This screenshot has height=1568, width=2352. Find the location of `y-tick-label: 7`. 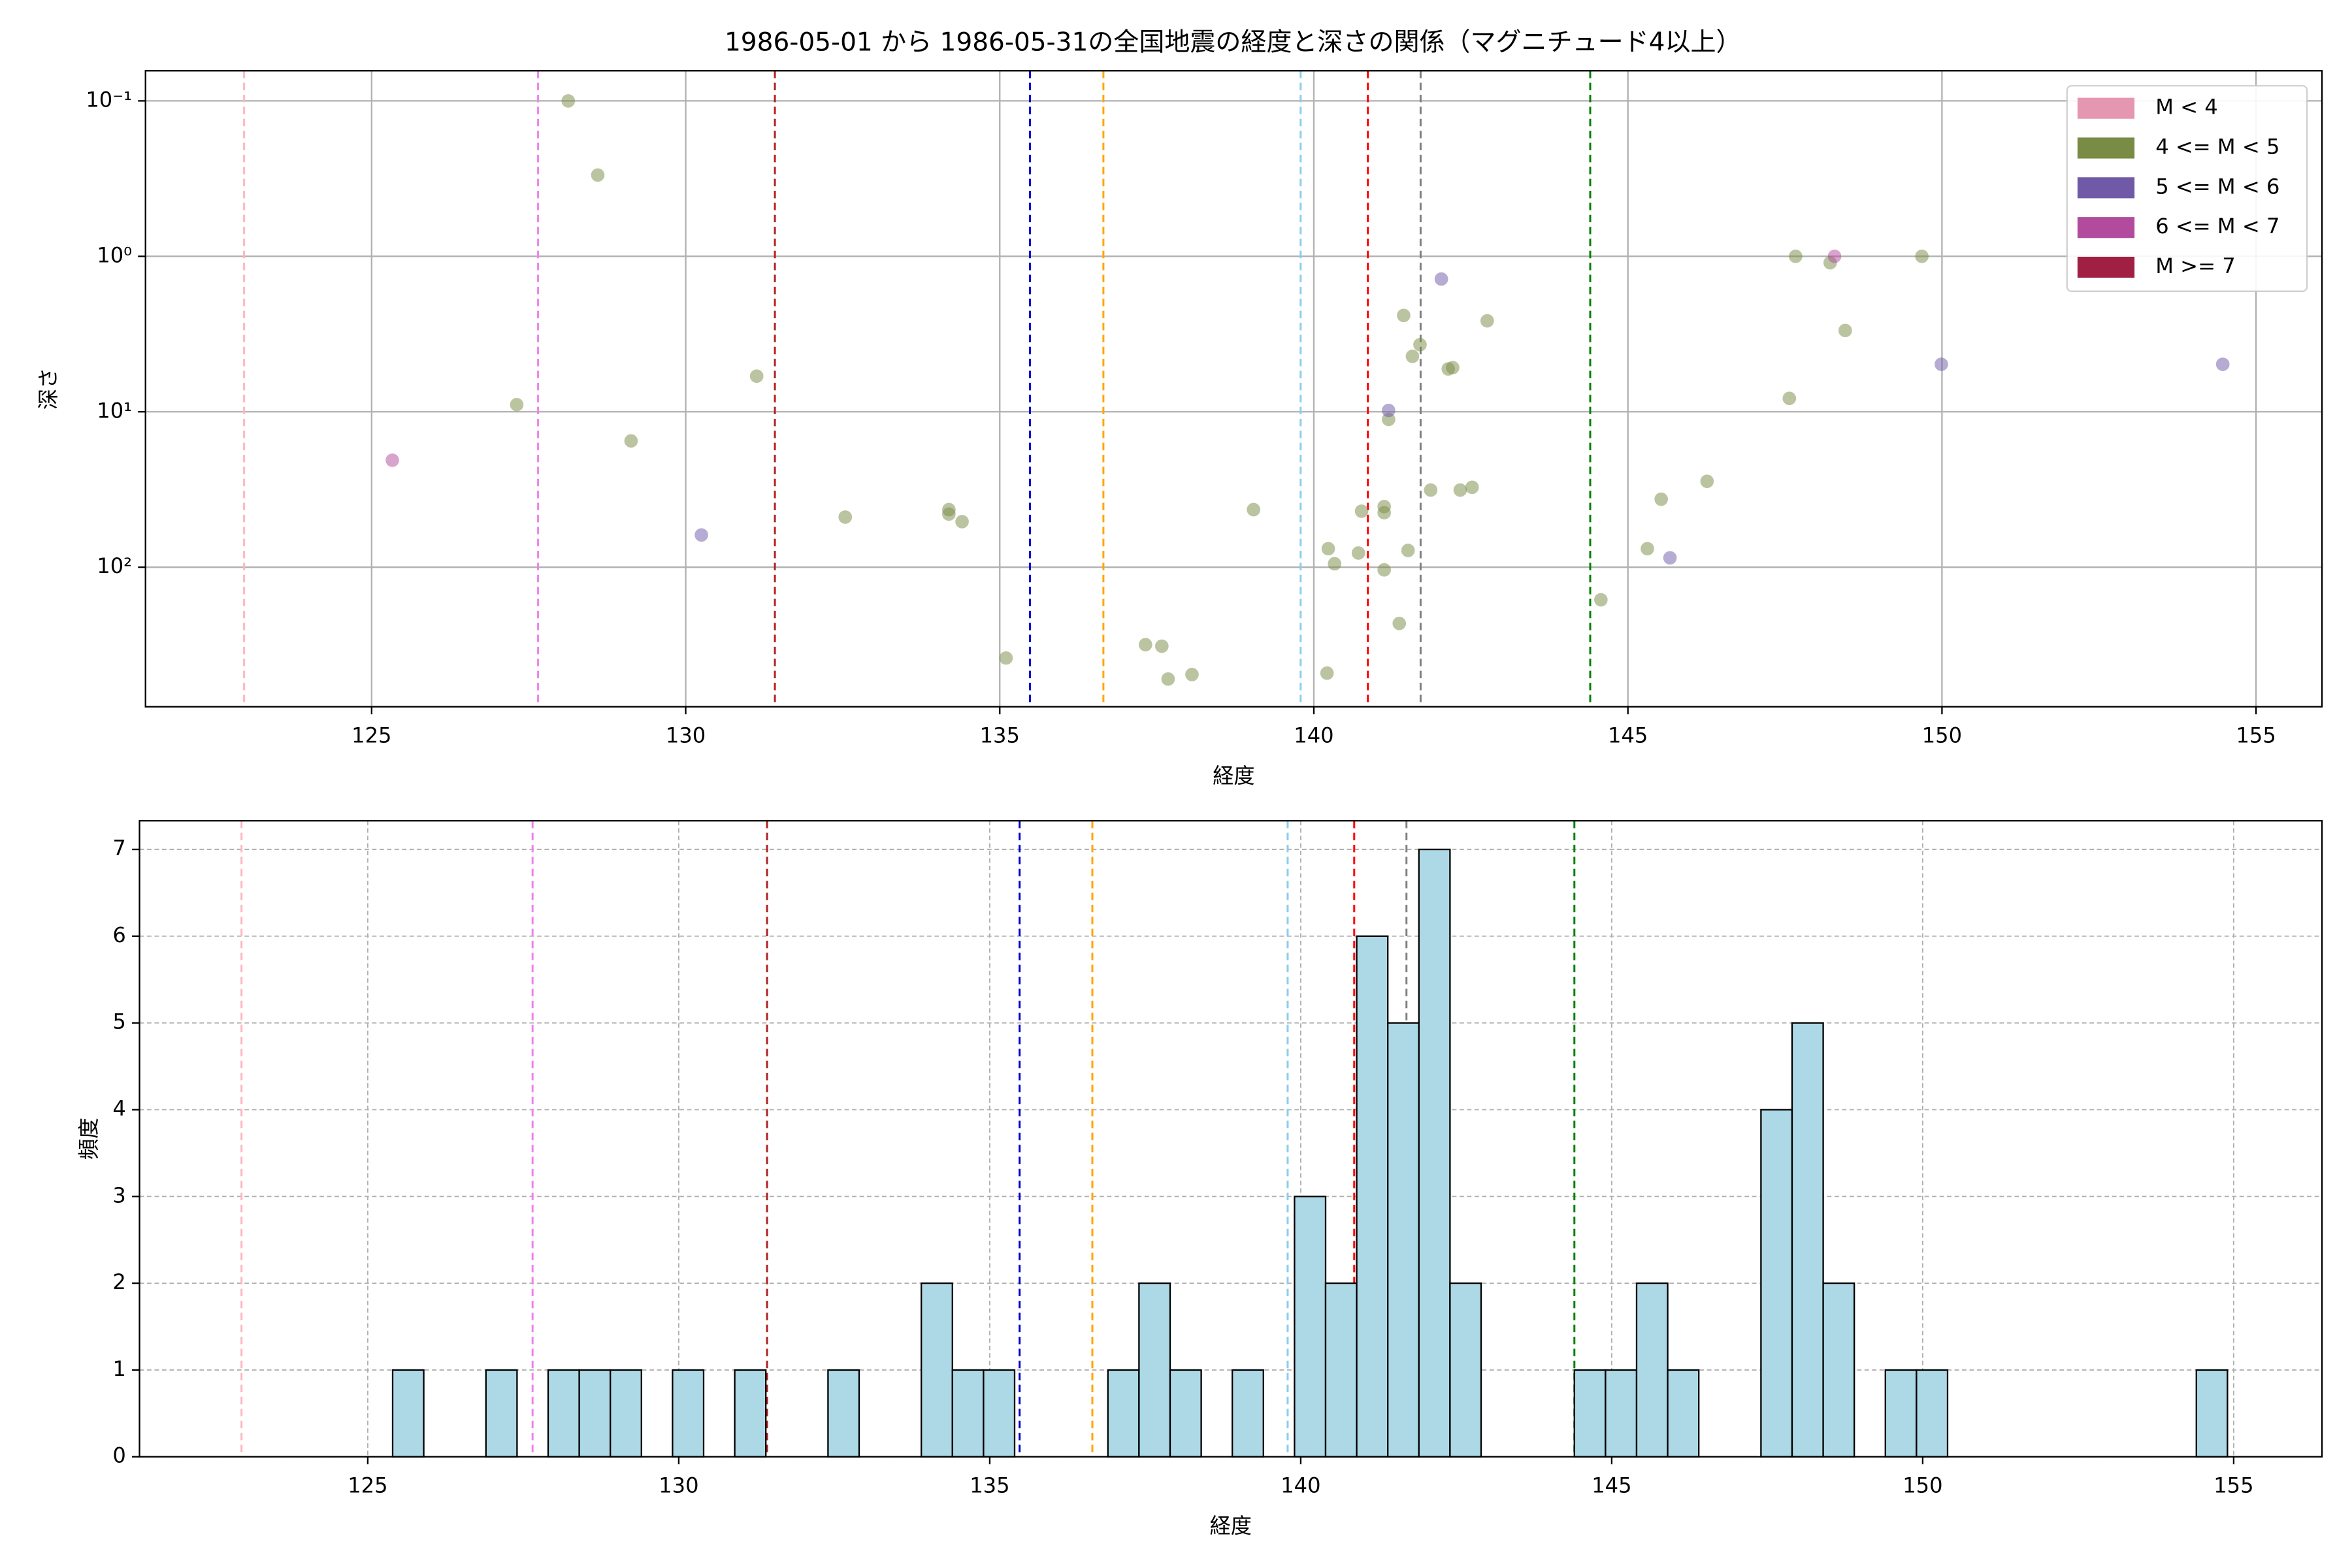

y-tick-label: 7 is located at coordinates (118, 848).